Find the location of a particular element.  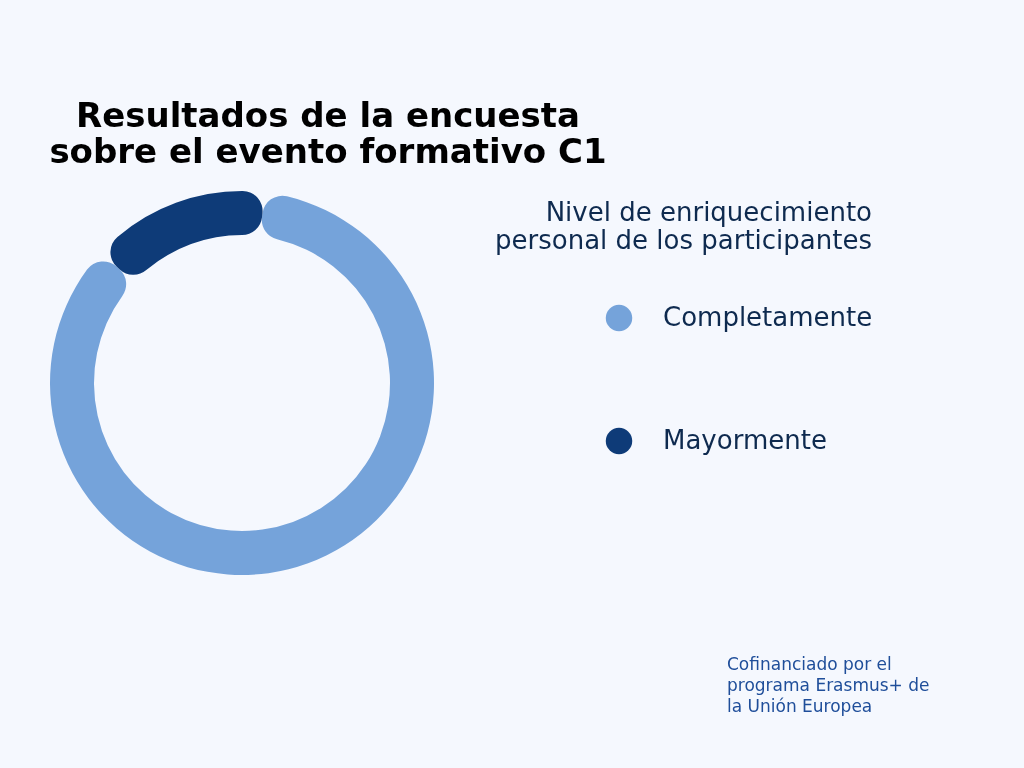

chart-title: Resultados de la encuesta sobre el evento formativo C1 is located at coordinates (328, 133).